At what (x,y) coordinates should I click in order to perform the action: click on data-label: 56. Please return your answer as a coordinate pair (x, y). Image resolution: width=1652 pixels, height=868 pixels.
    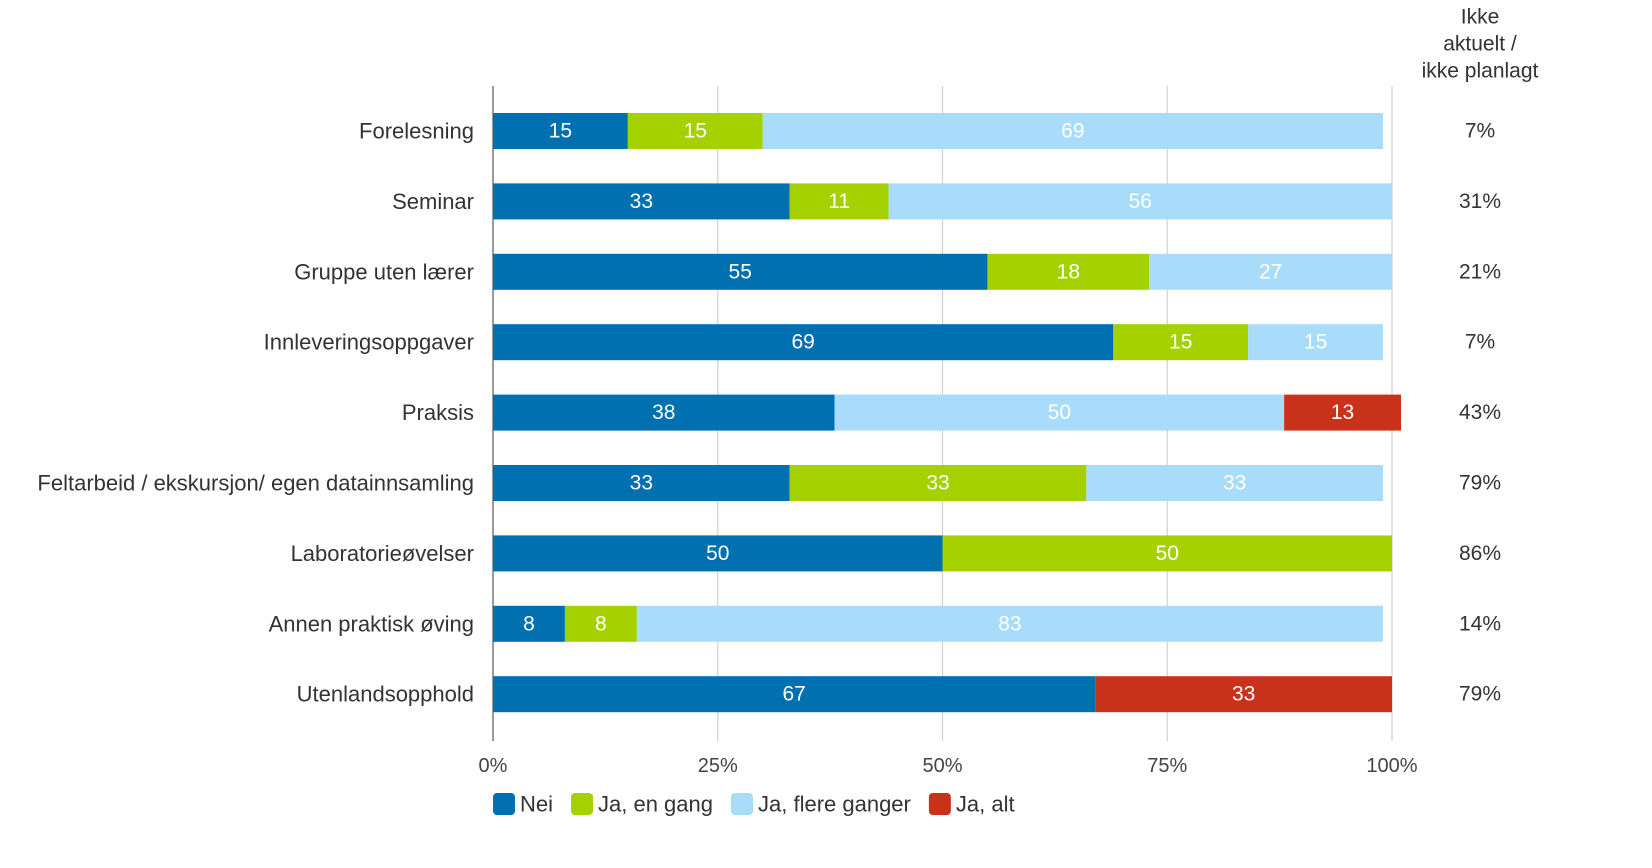
    Looking at the image, I should click on (1140, 201).